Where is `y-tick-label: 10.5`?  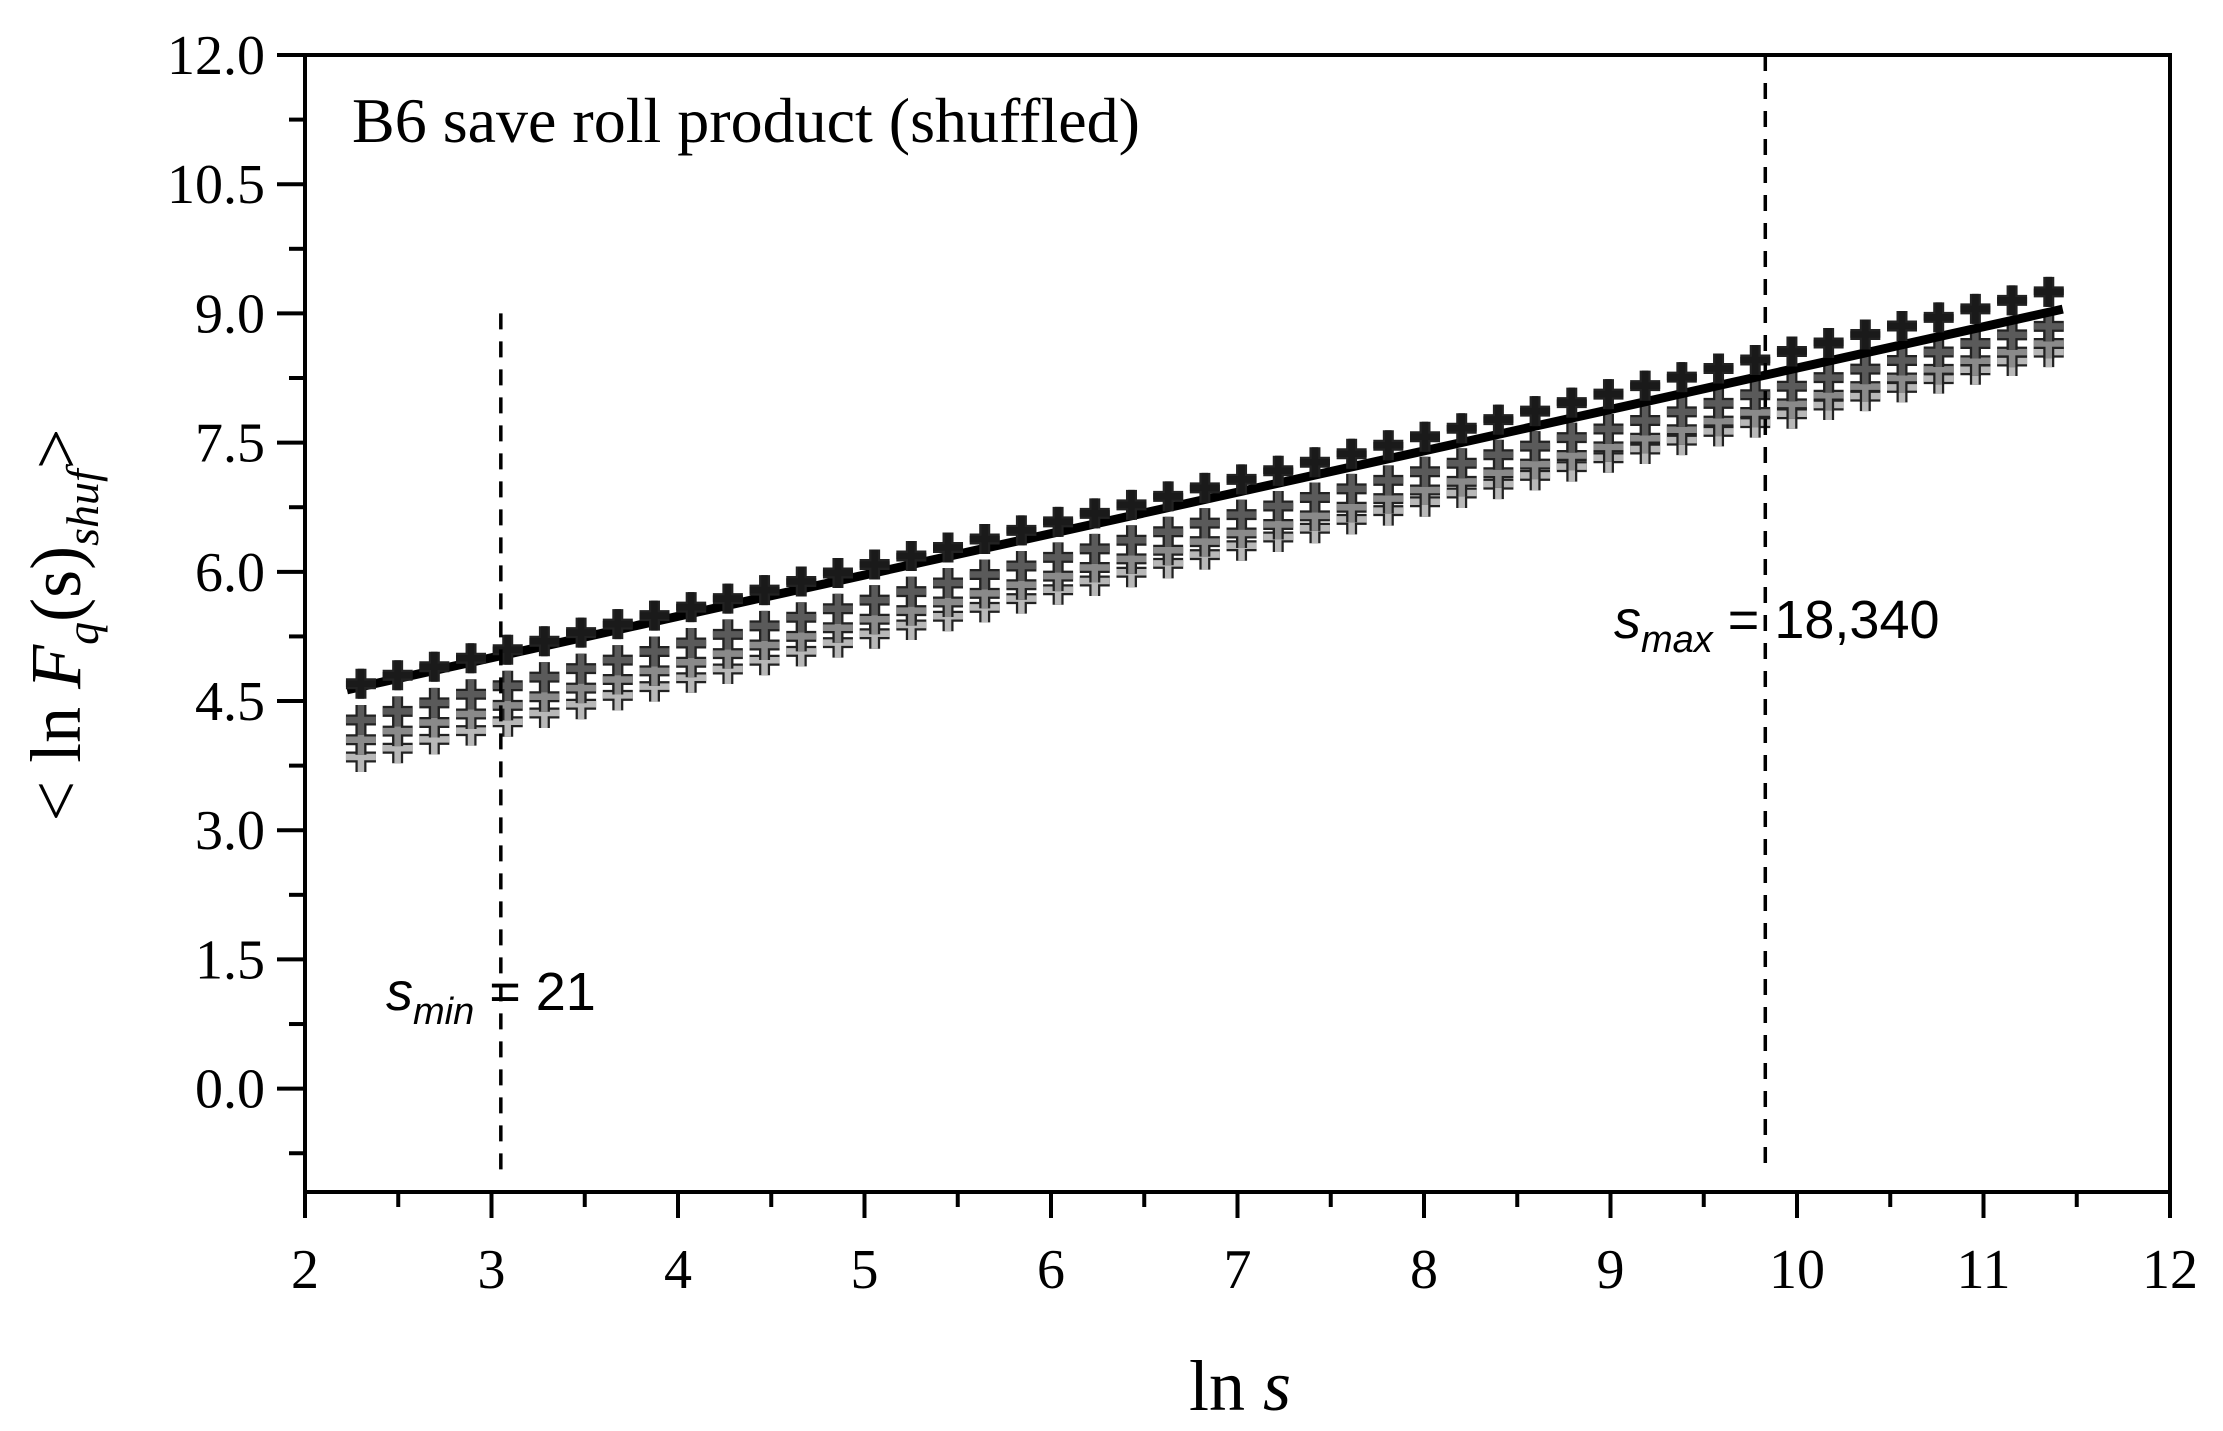
y-tick-label: 10.5 is located at coordinates (216, 185).